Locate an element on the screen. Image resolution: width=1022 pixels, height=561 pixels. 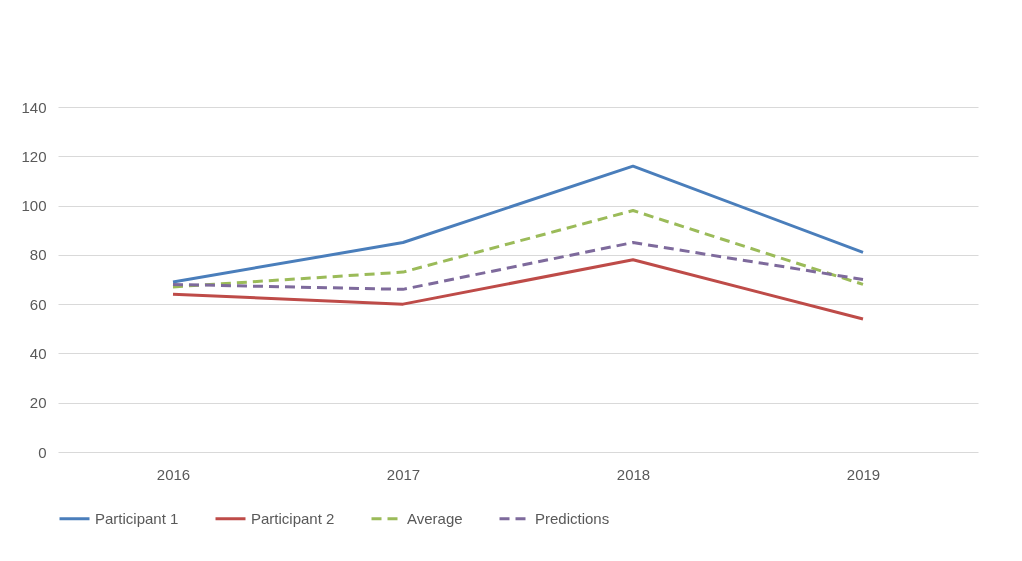
x-tick-label: 2018 is located at coordinates (633, 474).